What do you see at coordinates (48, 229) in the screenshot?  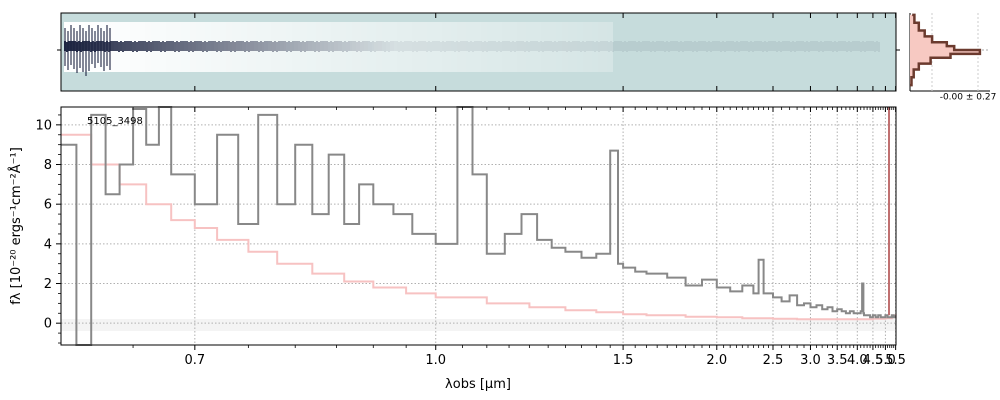 I see `y-axis-ticks: 0 2 4 6 8 10` at bounding box center [48, 229].